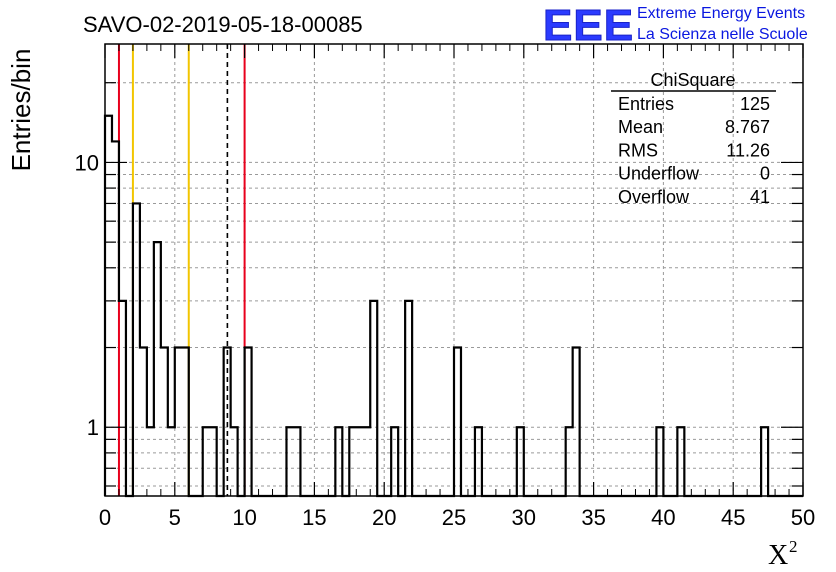  I want to click on stats-row-label: Entries, so click(646, 104).